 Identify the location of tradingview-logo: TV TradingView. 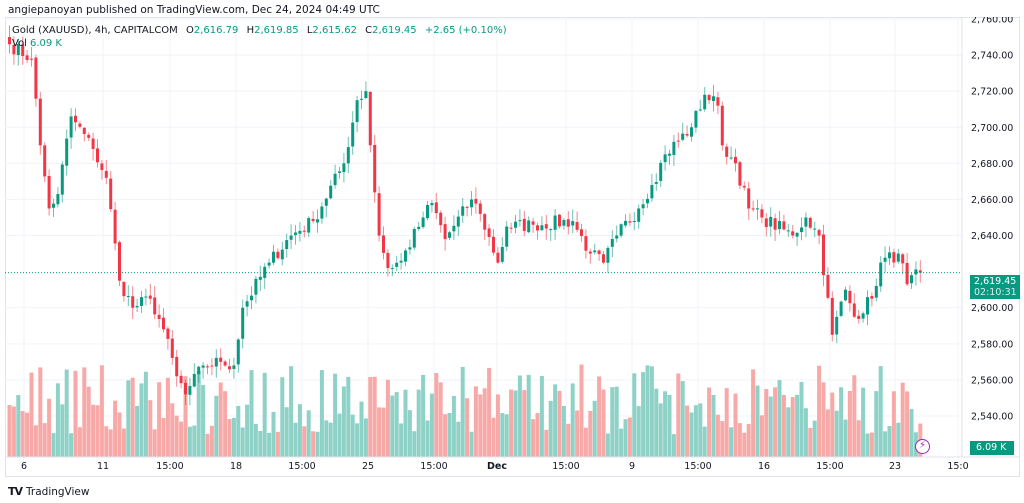
(48, 491).